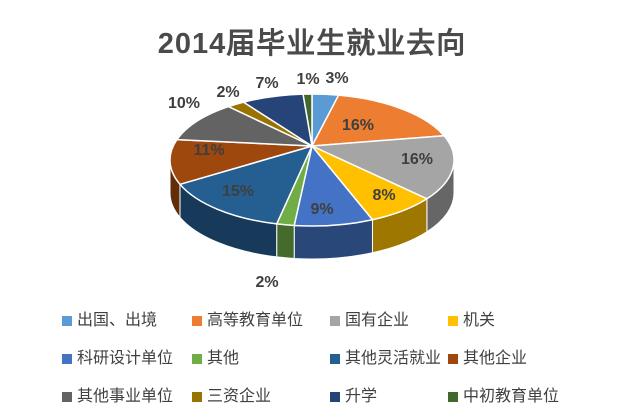  What do you see at coordinates (125, 358) in the screenshot?
I see `legend-label: 科研设计单位` at bounding box center [125, 358].